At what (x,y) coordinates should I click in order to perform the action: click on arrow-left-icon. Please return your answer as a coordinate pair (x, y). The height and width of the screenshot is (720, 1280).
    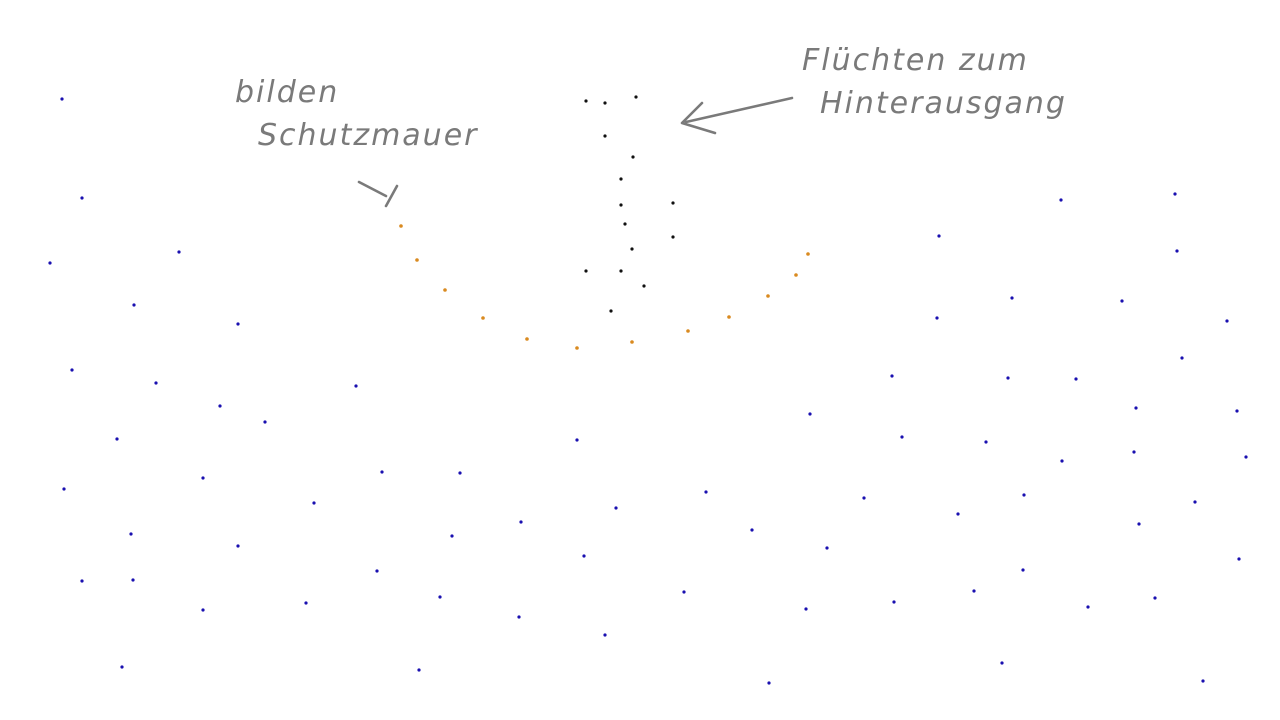
    Looking at the image, I should click on (378, 194).